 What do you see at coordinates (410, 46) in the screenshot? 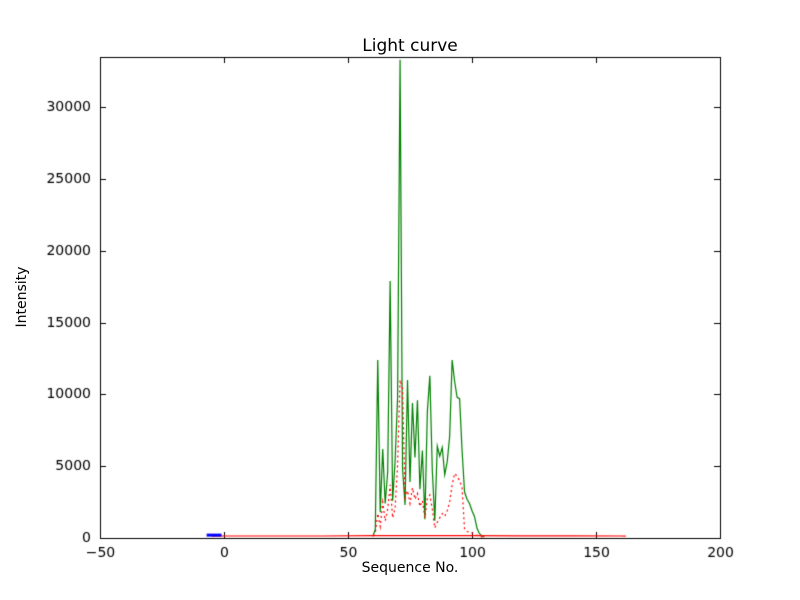
I see `chart-title: Light curve` at bounding box center [410, 46].